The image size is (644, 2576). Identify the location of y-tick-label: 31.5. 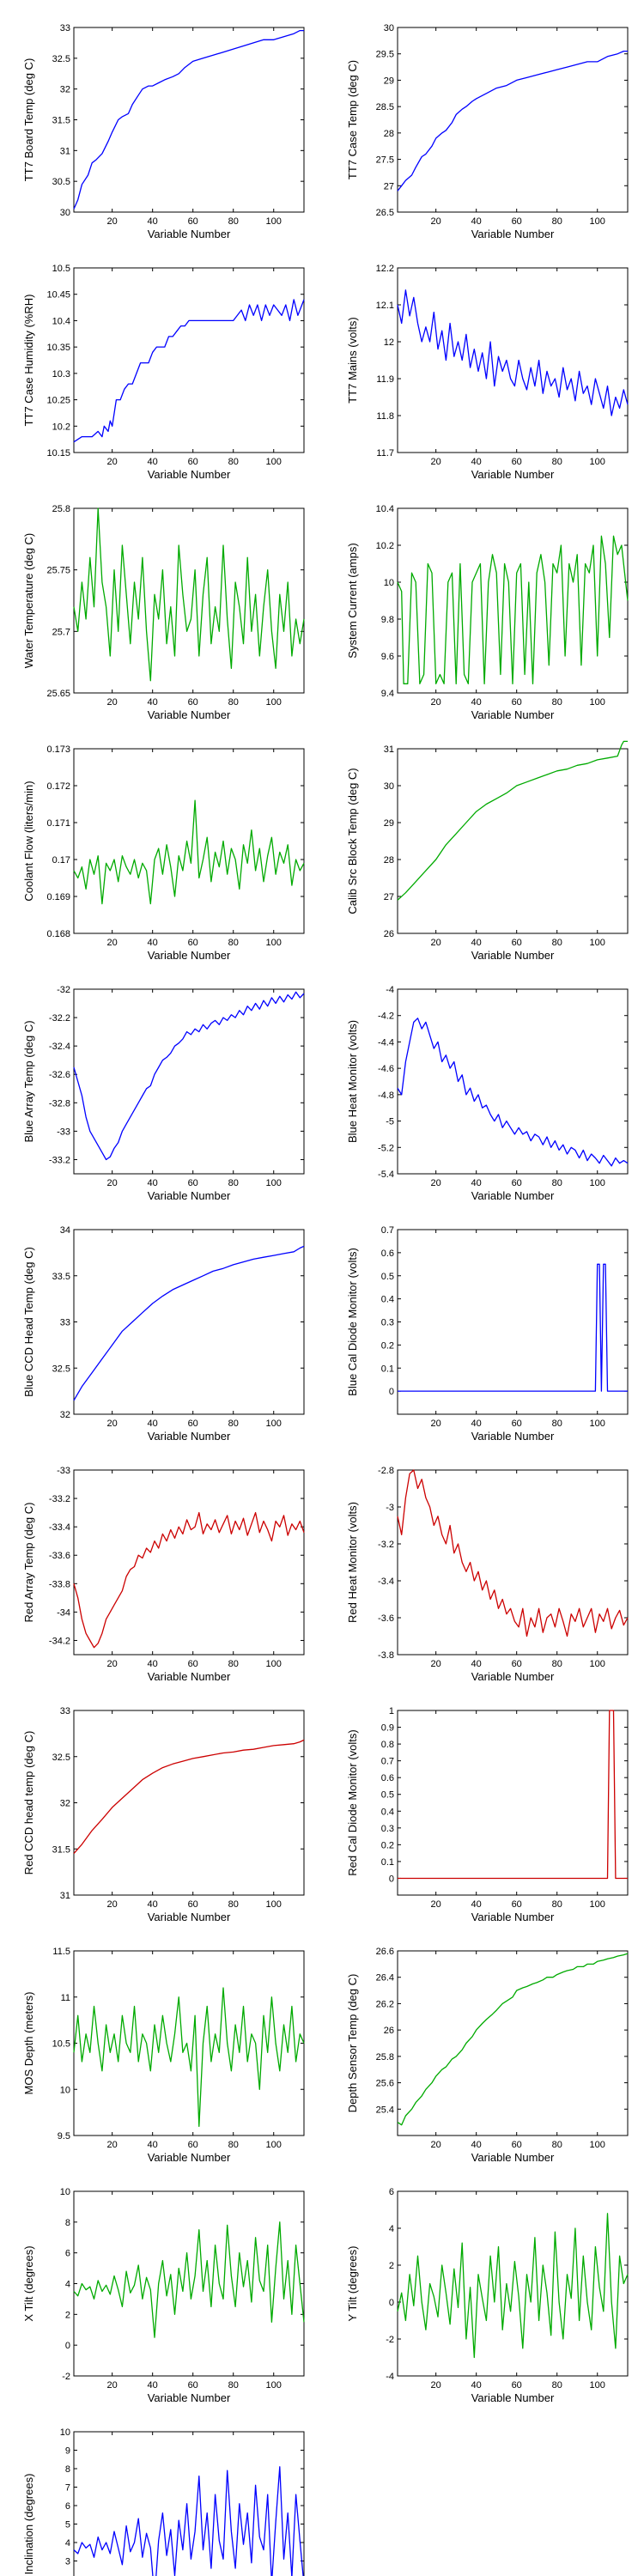
(61, 1850).